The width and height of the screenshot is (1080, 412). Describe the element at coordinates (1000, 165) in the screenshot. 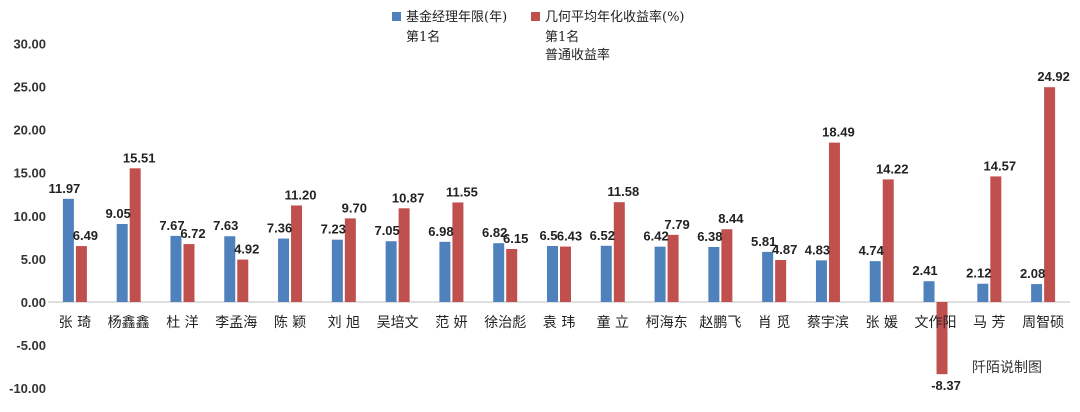

I see `data-label-series-2: 14.57` at that location.